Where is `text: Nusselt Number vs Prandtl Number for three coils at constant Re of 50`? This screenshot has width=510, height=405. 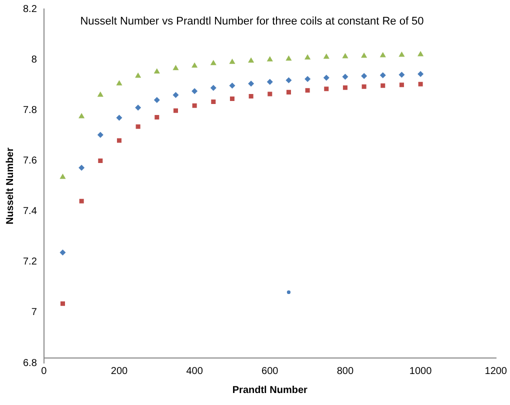 text: Nusselt Number vs Prandtl Number for three coils at constant Re of 50 is located at coordinates (252, 22).